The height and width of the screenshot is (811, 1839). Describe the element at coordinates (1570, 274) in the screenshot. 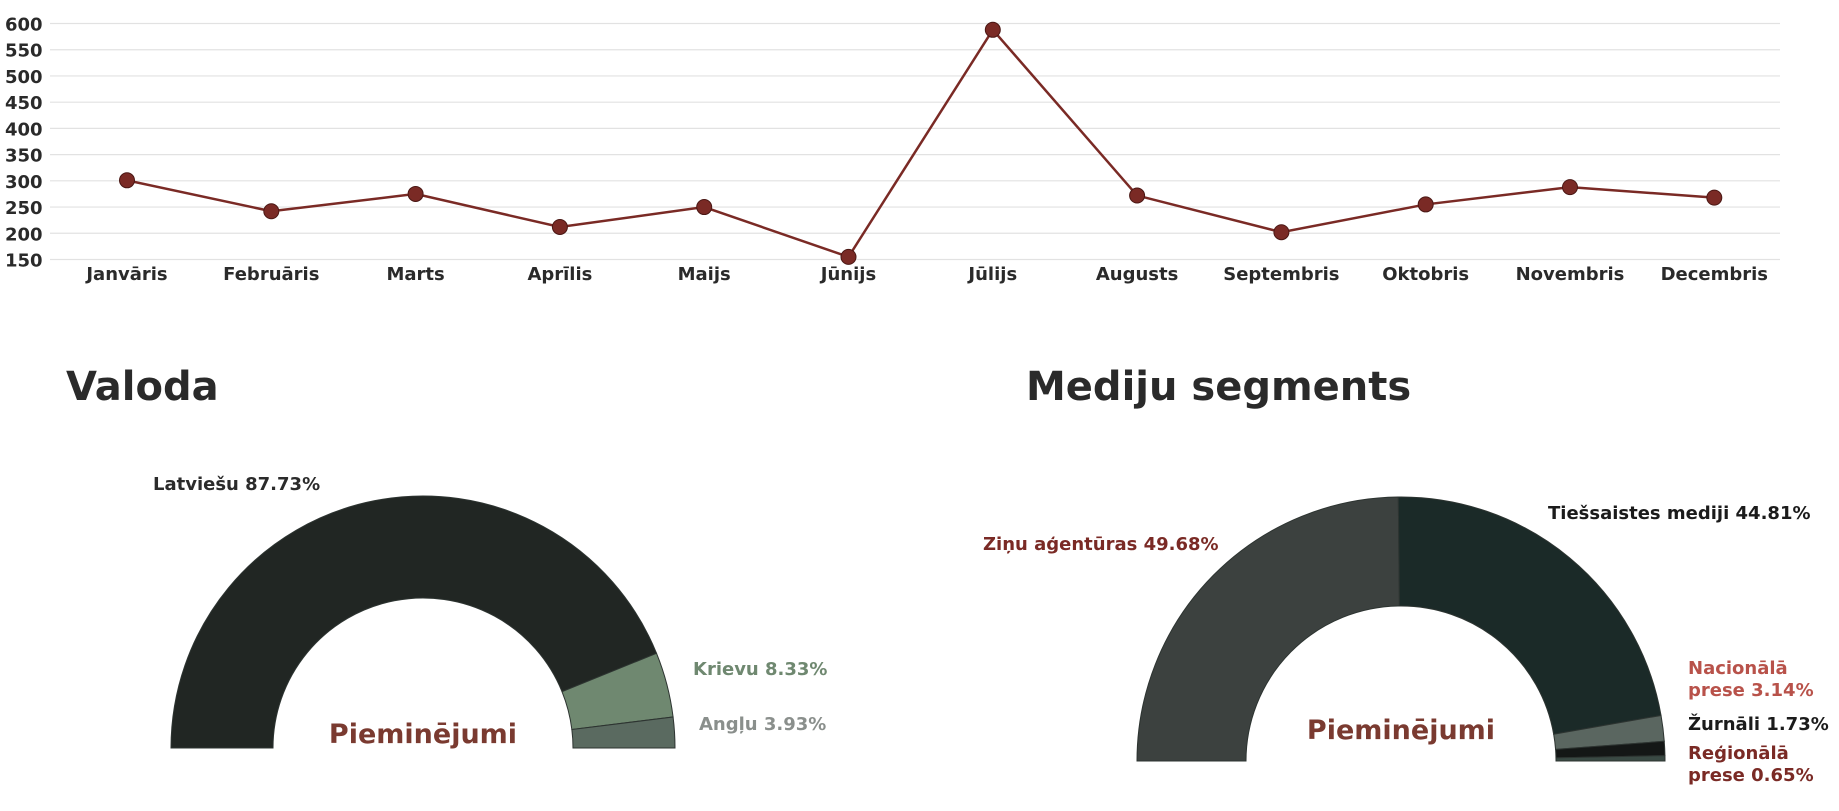

I see `x-tick-label: Novembris` at that location.